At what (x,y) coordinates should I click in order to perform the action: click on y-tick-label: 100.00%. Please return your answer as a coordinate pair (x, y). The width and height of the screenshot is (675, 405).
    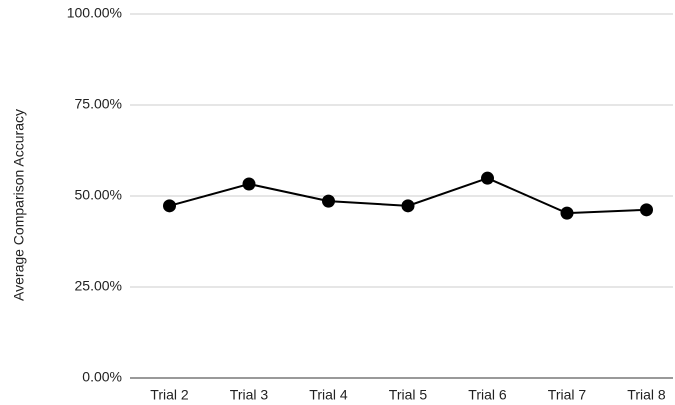
    Looking at the image, I should click on (94, 13).